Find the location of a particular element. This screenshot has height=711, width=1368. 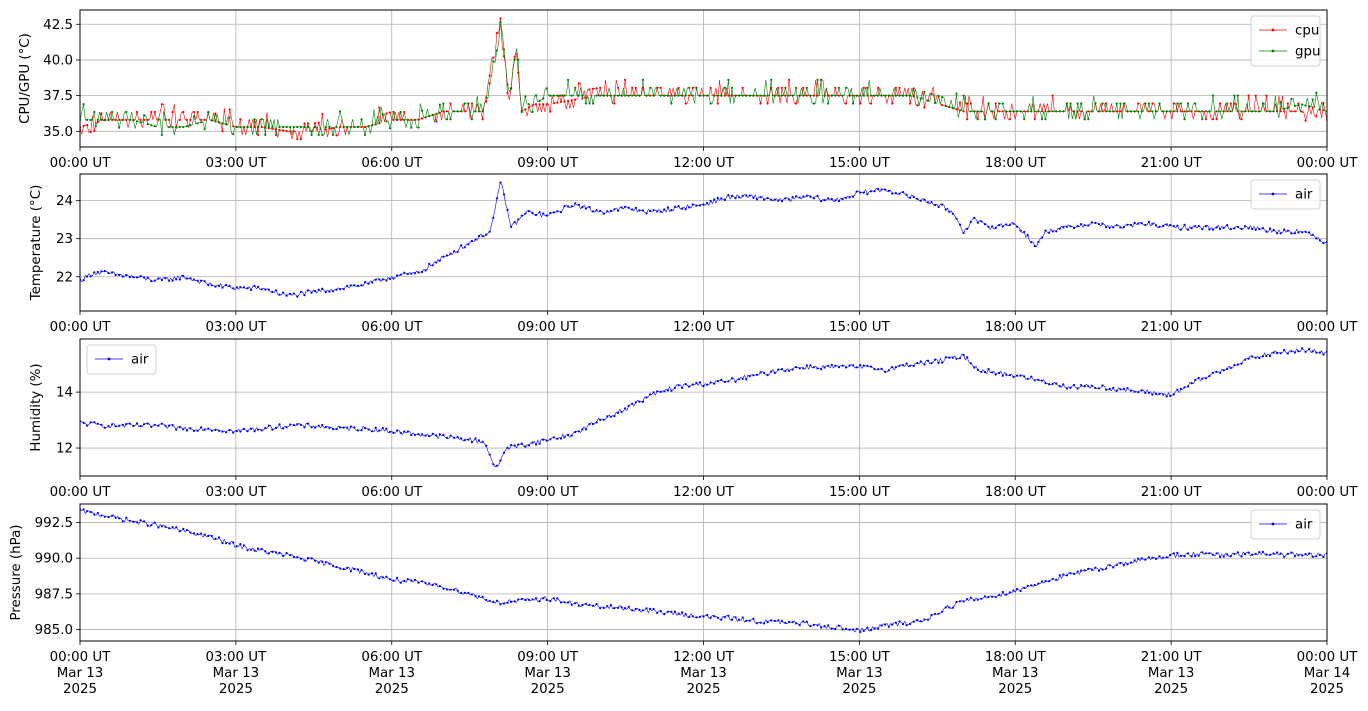

x-tick-label: 00:00 UT is located at coordinates (1328, 492).